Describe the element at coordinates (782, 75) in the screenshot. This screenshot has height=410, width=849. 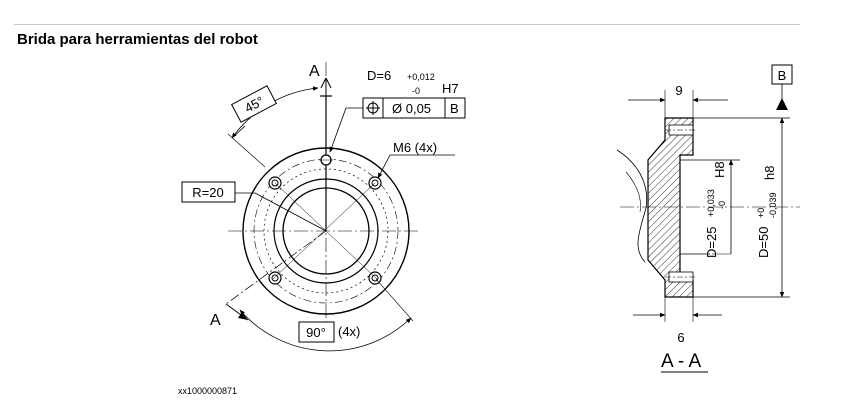
I see `datum-label: B` at that location.